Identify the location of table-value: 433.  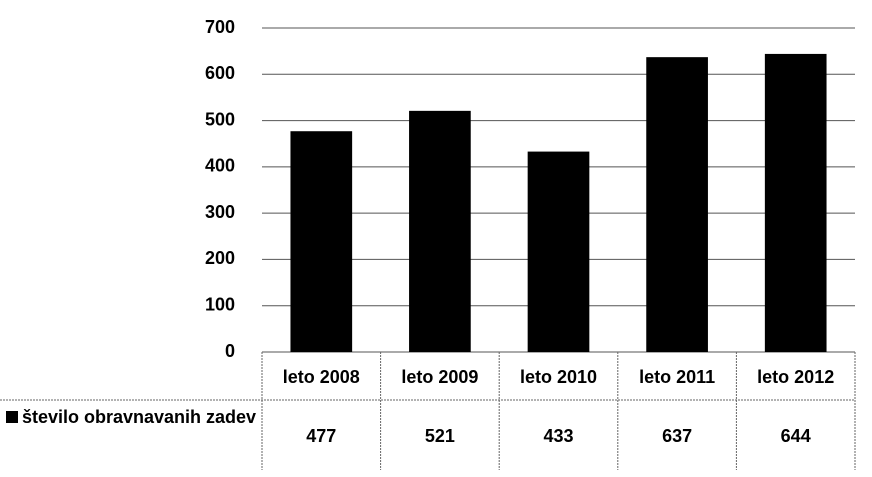
(558, 436).